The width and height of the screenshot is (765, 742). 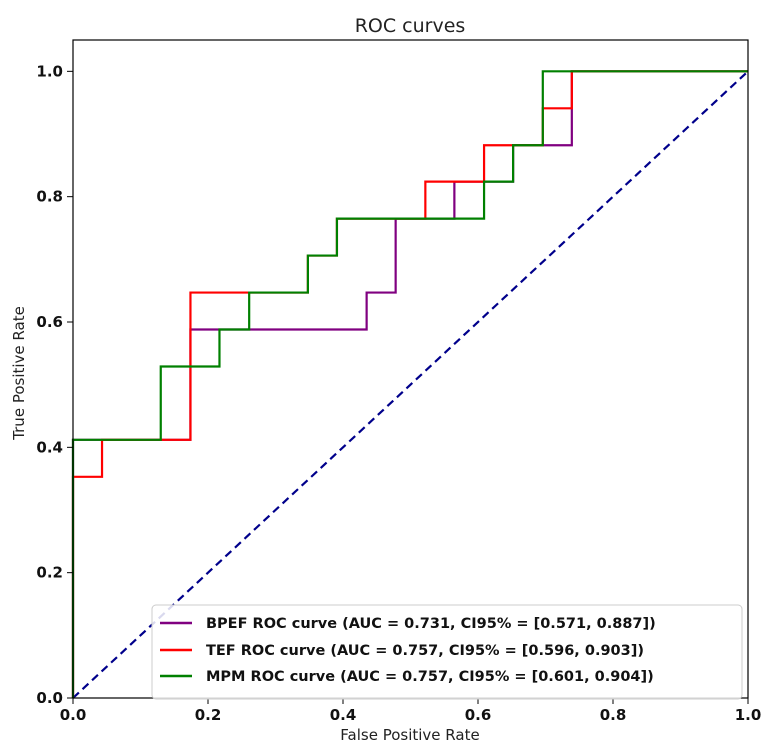 What do you see at coordinates (49, 197) in the screenshot?
I see `y-tick-label: 0.8` at bounding box center [49, 197].